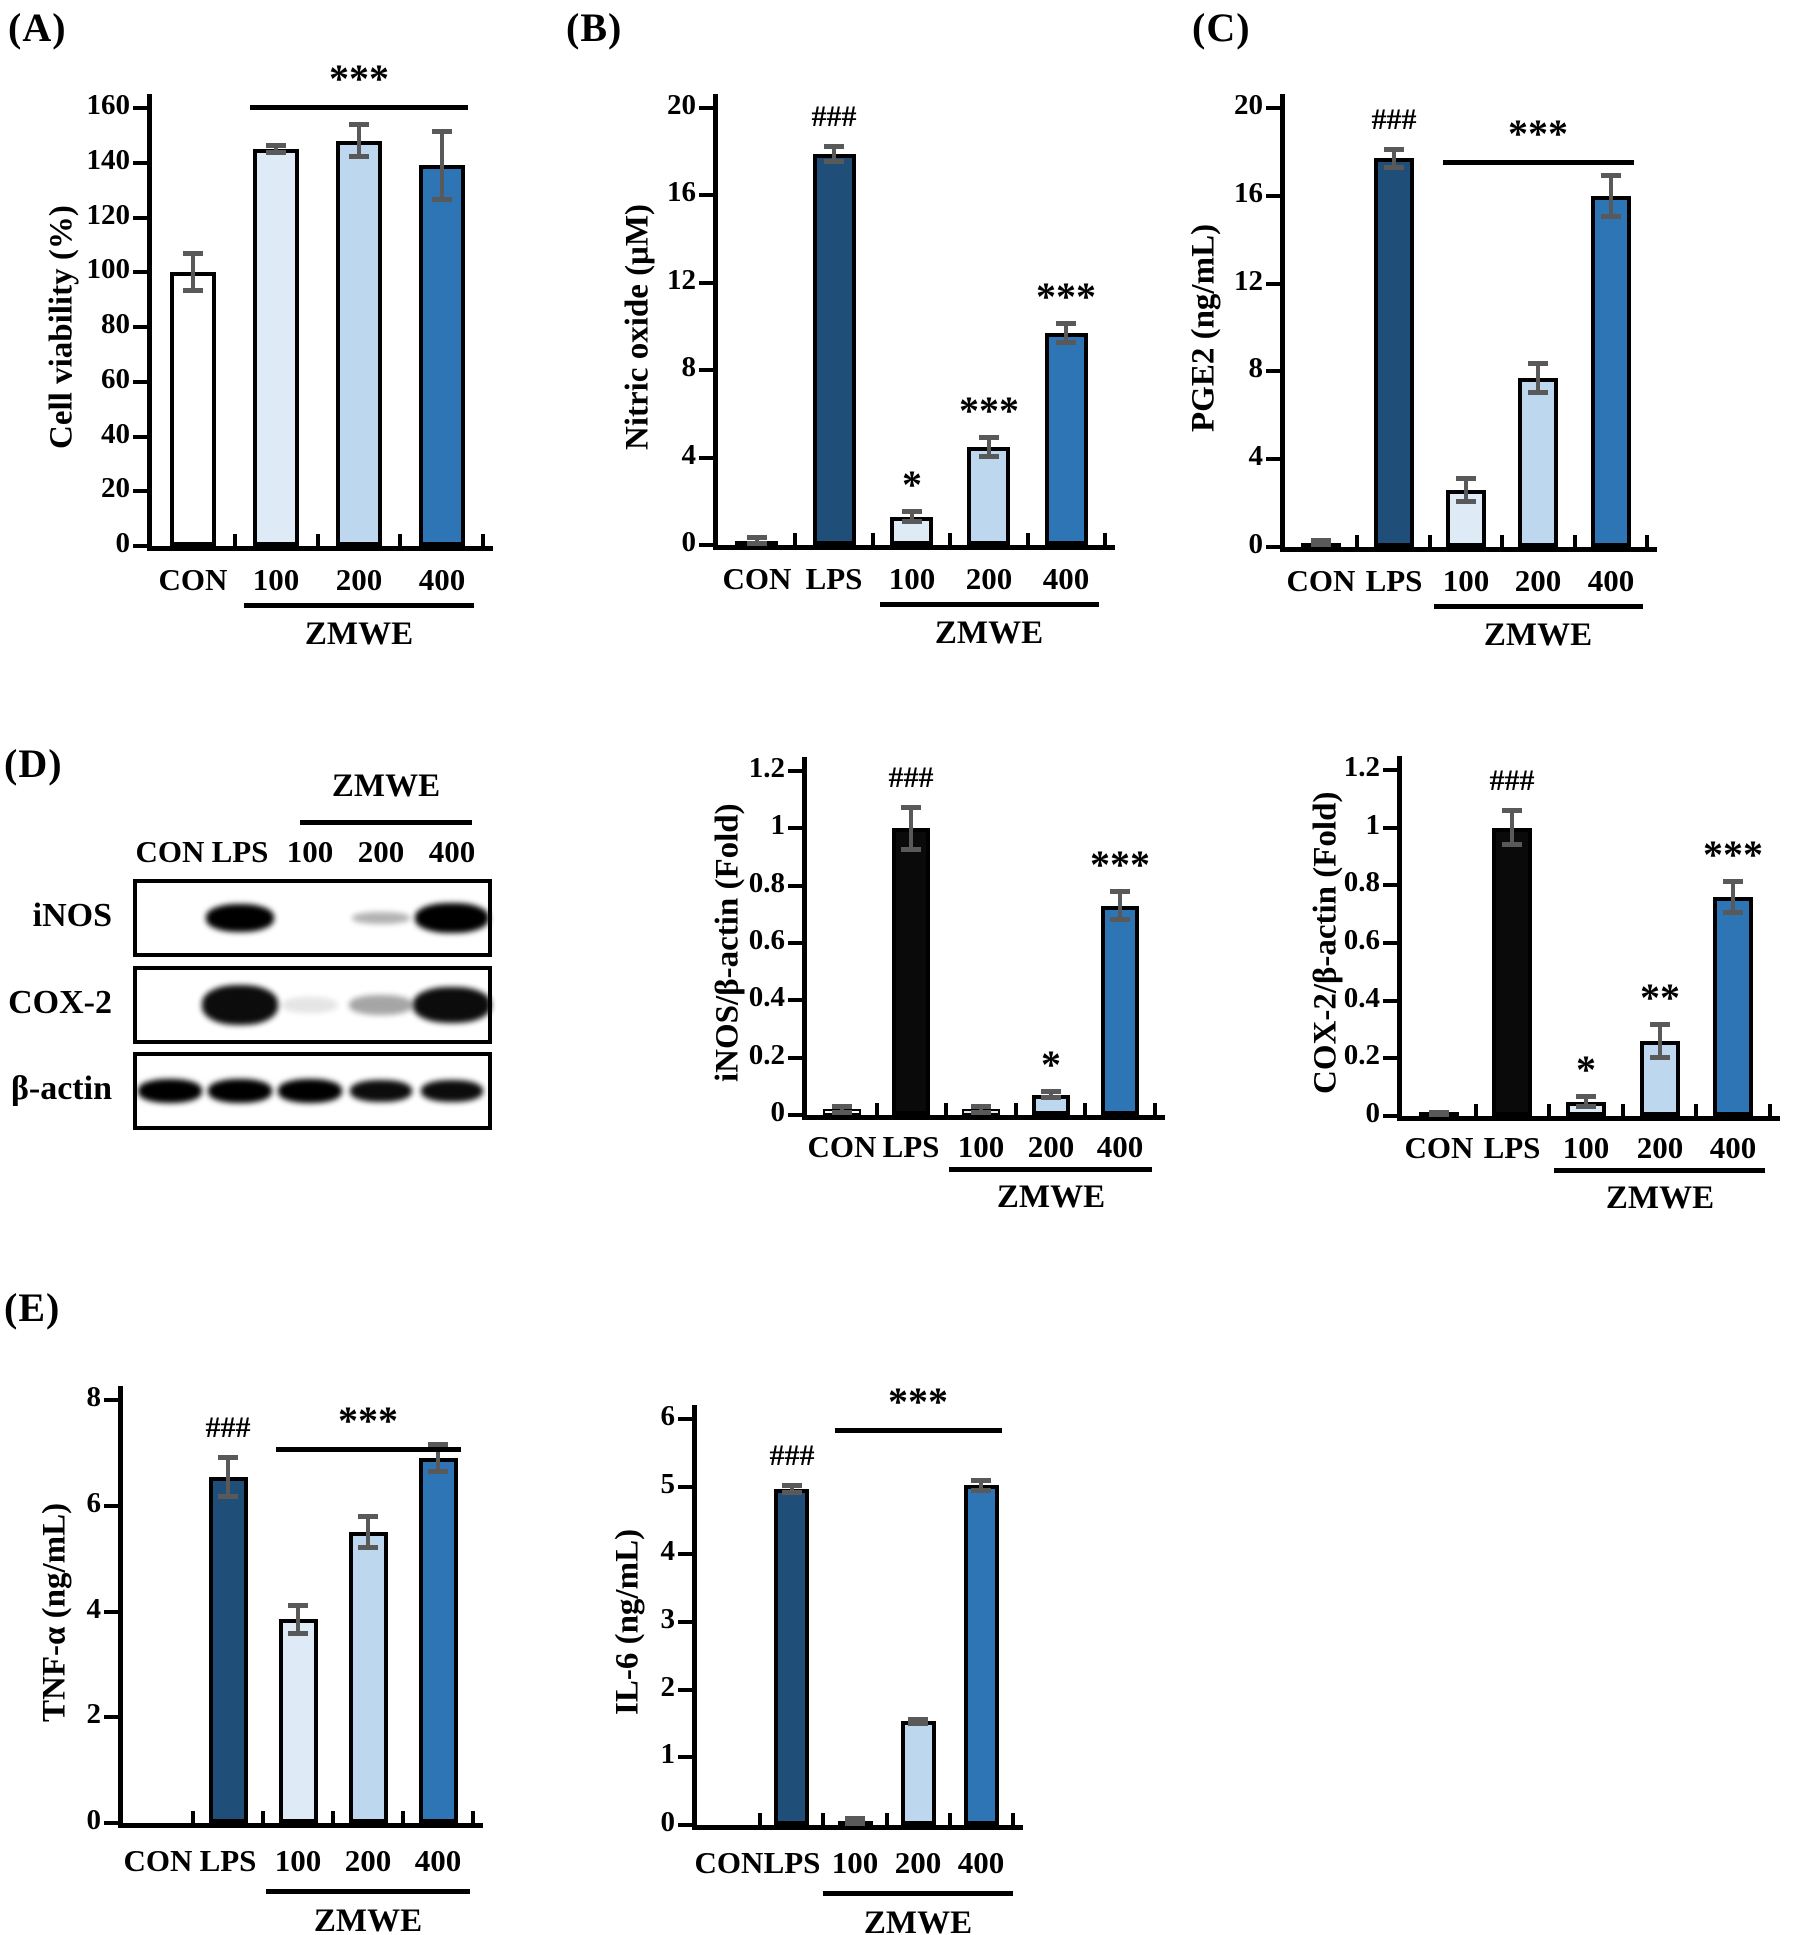 Image resolution: width=1819 pixels, height=1935 pixels. I want to click on tnfa-error-cap-bottom-LPS, so click(228, 1496).